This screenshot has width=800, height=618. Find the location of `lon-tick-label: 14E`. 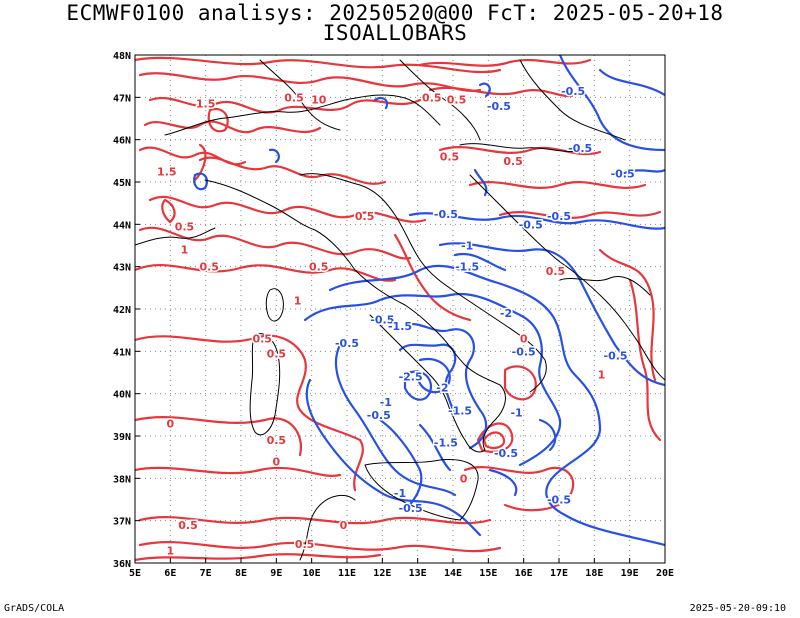

lon-tick-label: 14E is located at coordinates (453, 573).